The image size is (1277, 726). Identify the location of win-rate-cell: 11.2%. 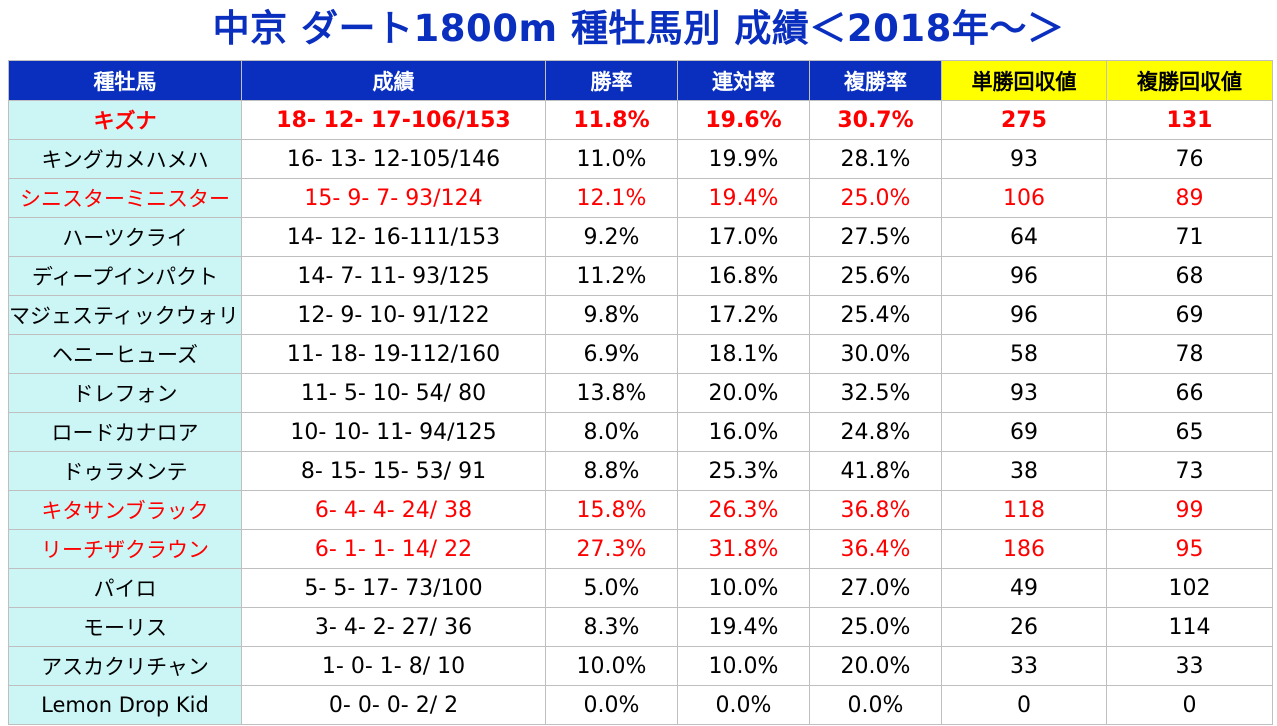
(611, 276).